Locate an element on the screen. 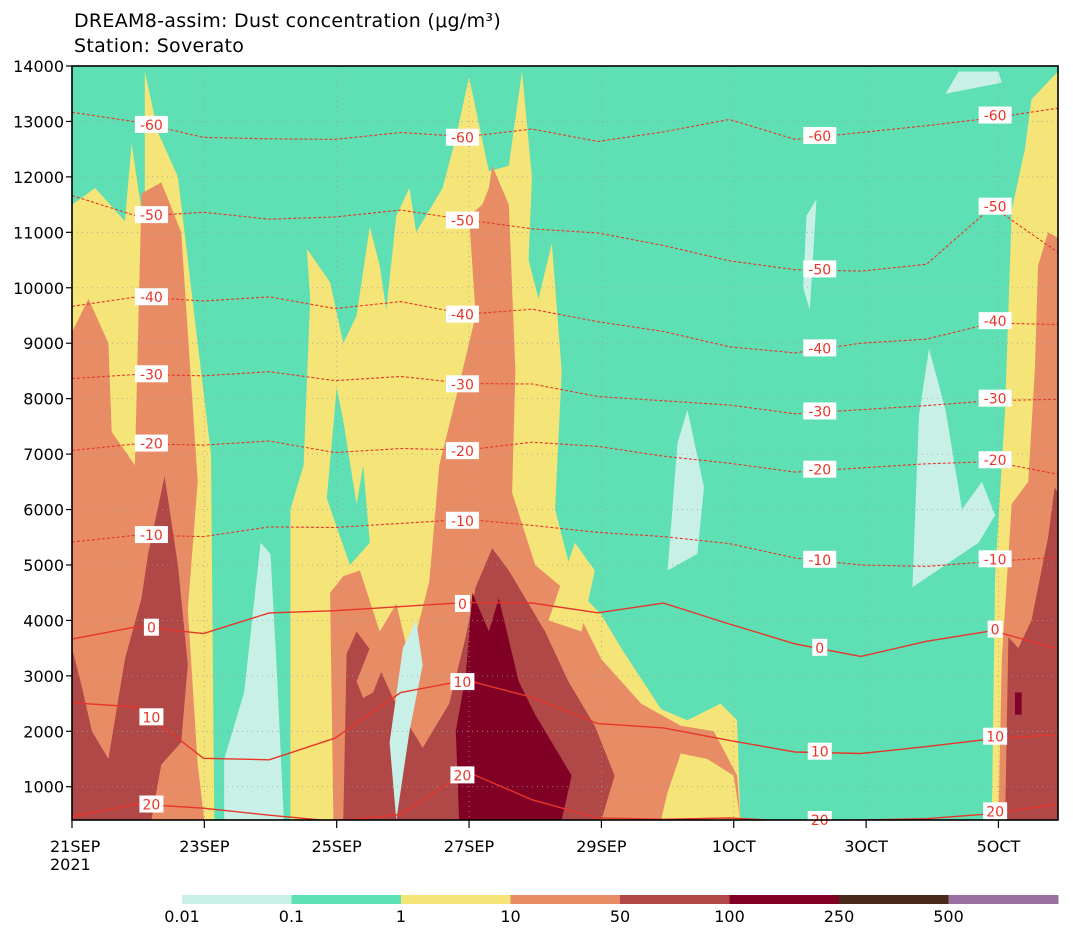 The width and height of the screenshot is (1073, 937). contour-line--10 is located at coordinates (565, 542).